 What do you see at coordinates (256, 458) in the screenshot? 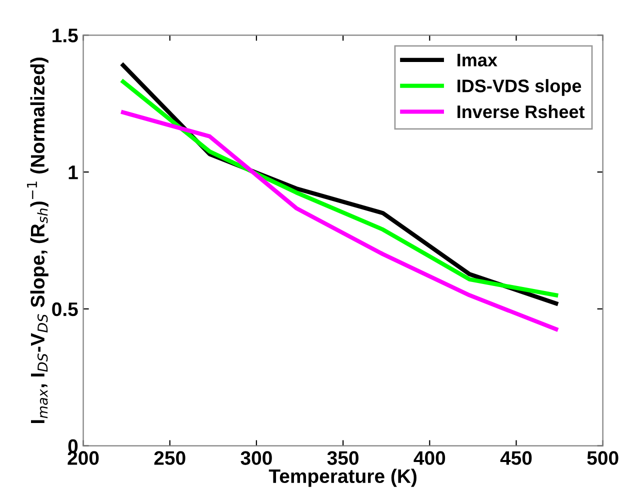
I see `x-tick-label: 300` at bounding box center [256, 458].